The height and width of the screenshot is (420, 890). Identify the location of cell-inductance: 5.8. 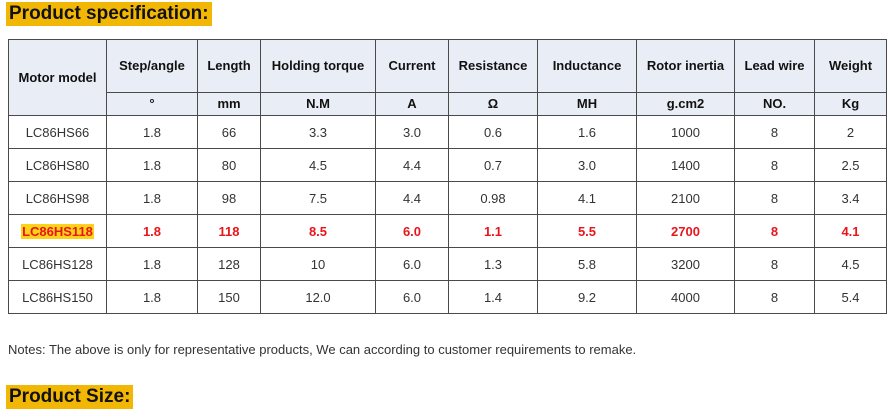
(587, 264).